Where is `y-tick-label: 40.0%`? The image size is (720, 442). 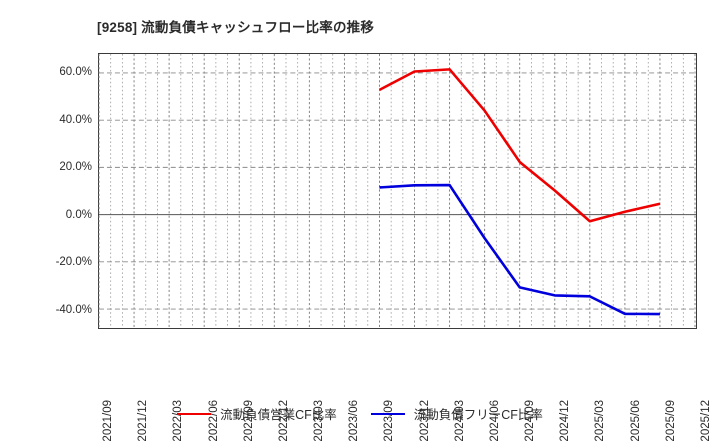 y-tick-label: 40.0% is located at coordinates (75, 119).